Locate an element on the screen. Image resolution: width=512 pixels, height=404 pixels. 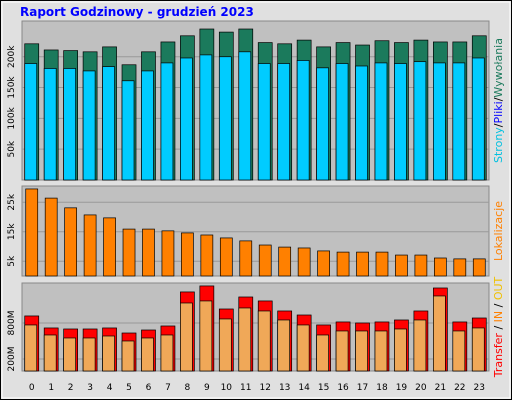
x-tick-label: 7 is located at coordinates (168, 388).